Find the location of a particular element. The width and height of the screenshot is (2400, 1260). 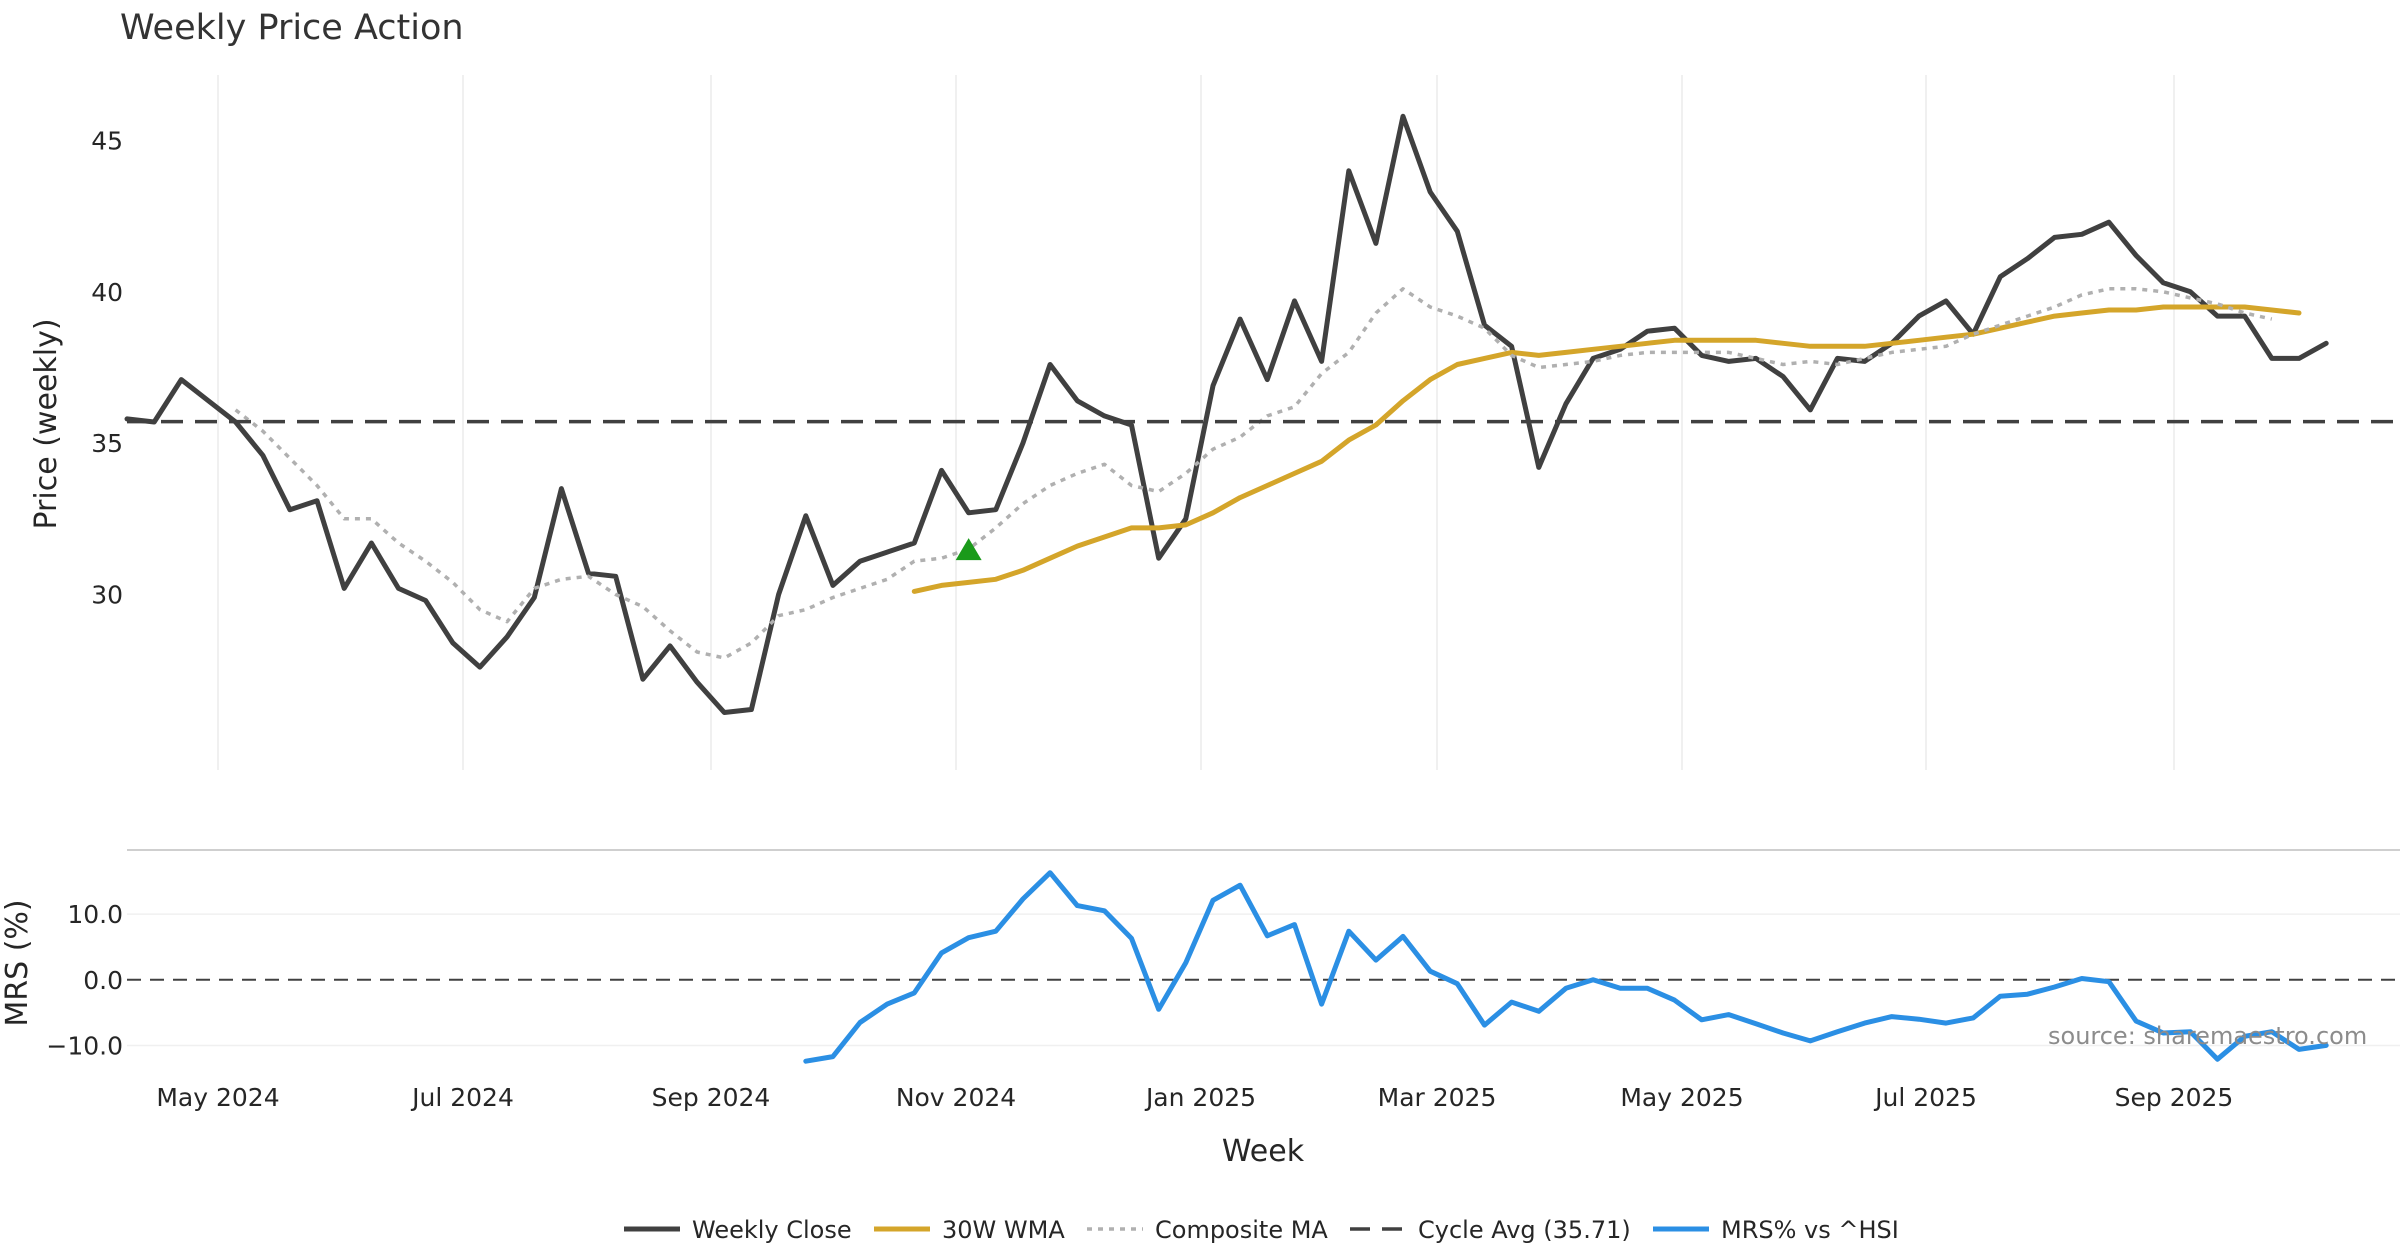

x-tick-label: Jul 2024 is located at coordinates (462, 1097).